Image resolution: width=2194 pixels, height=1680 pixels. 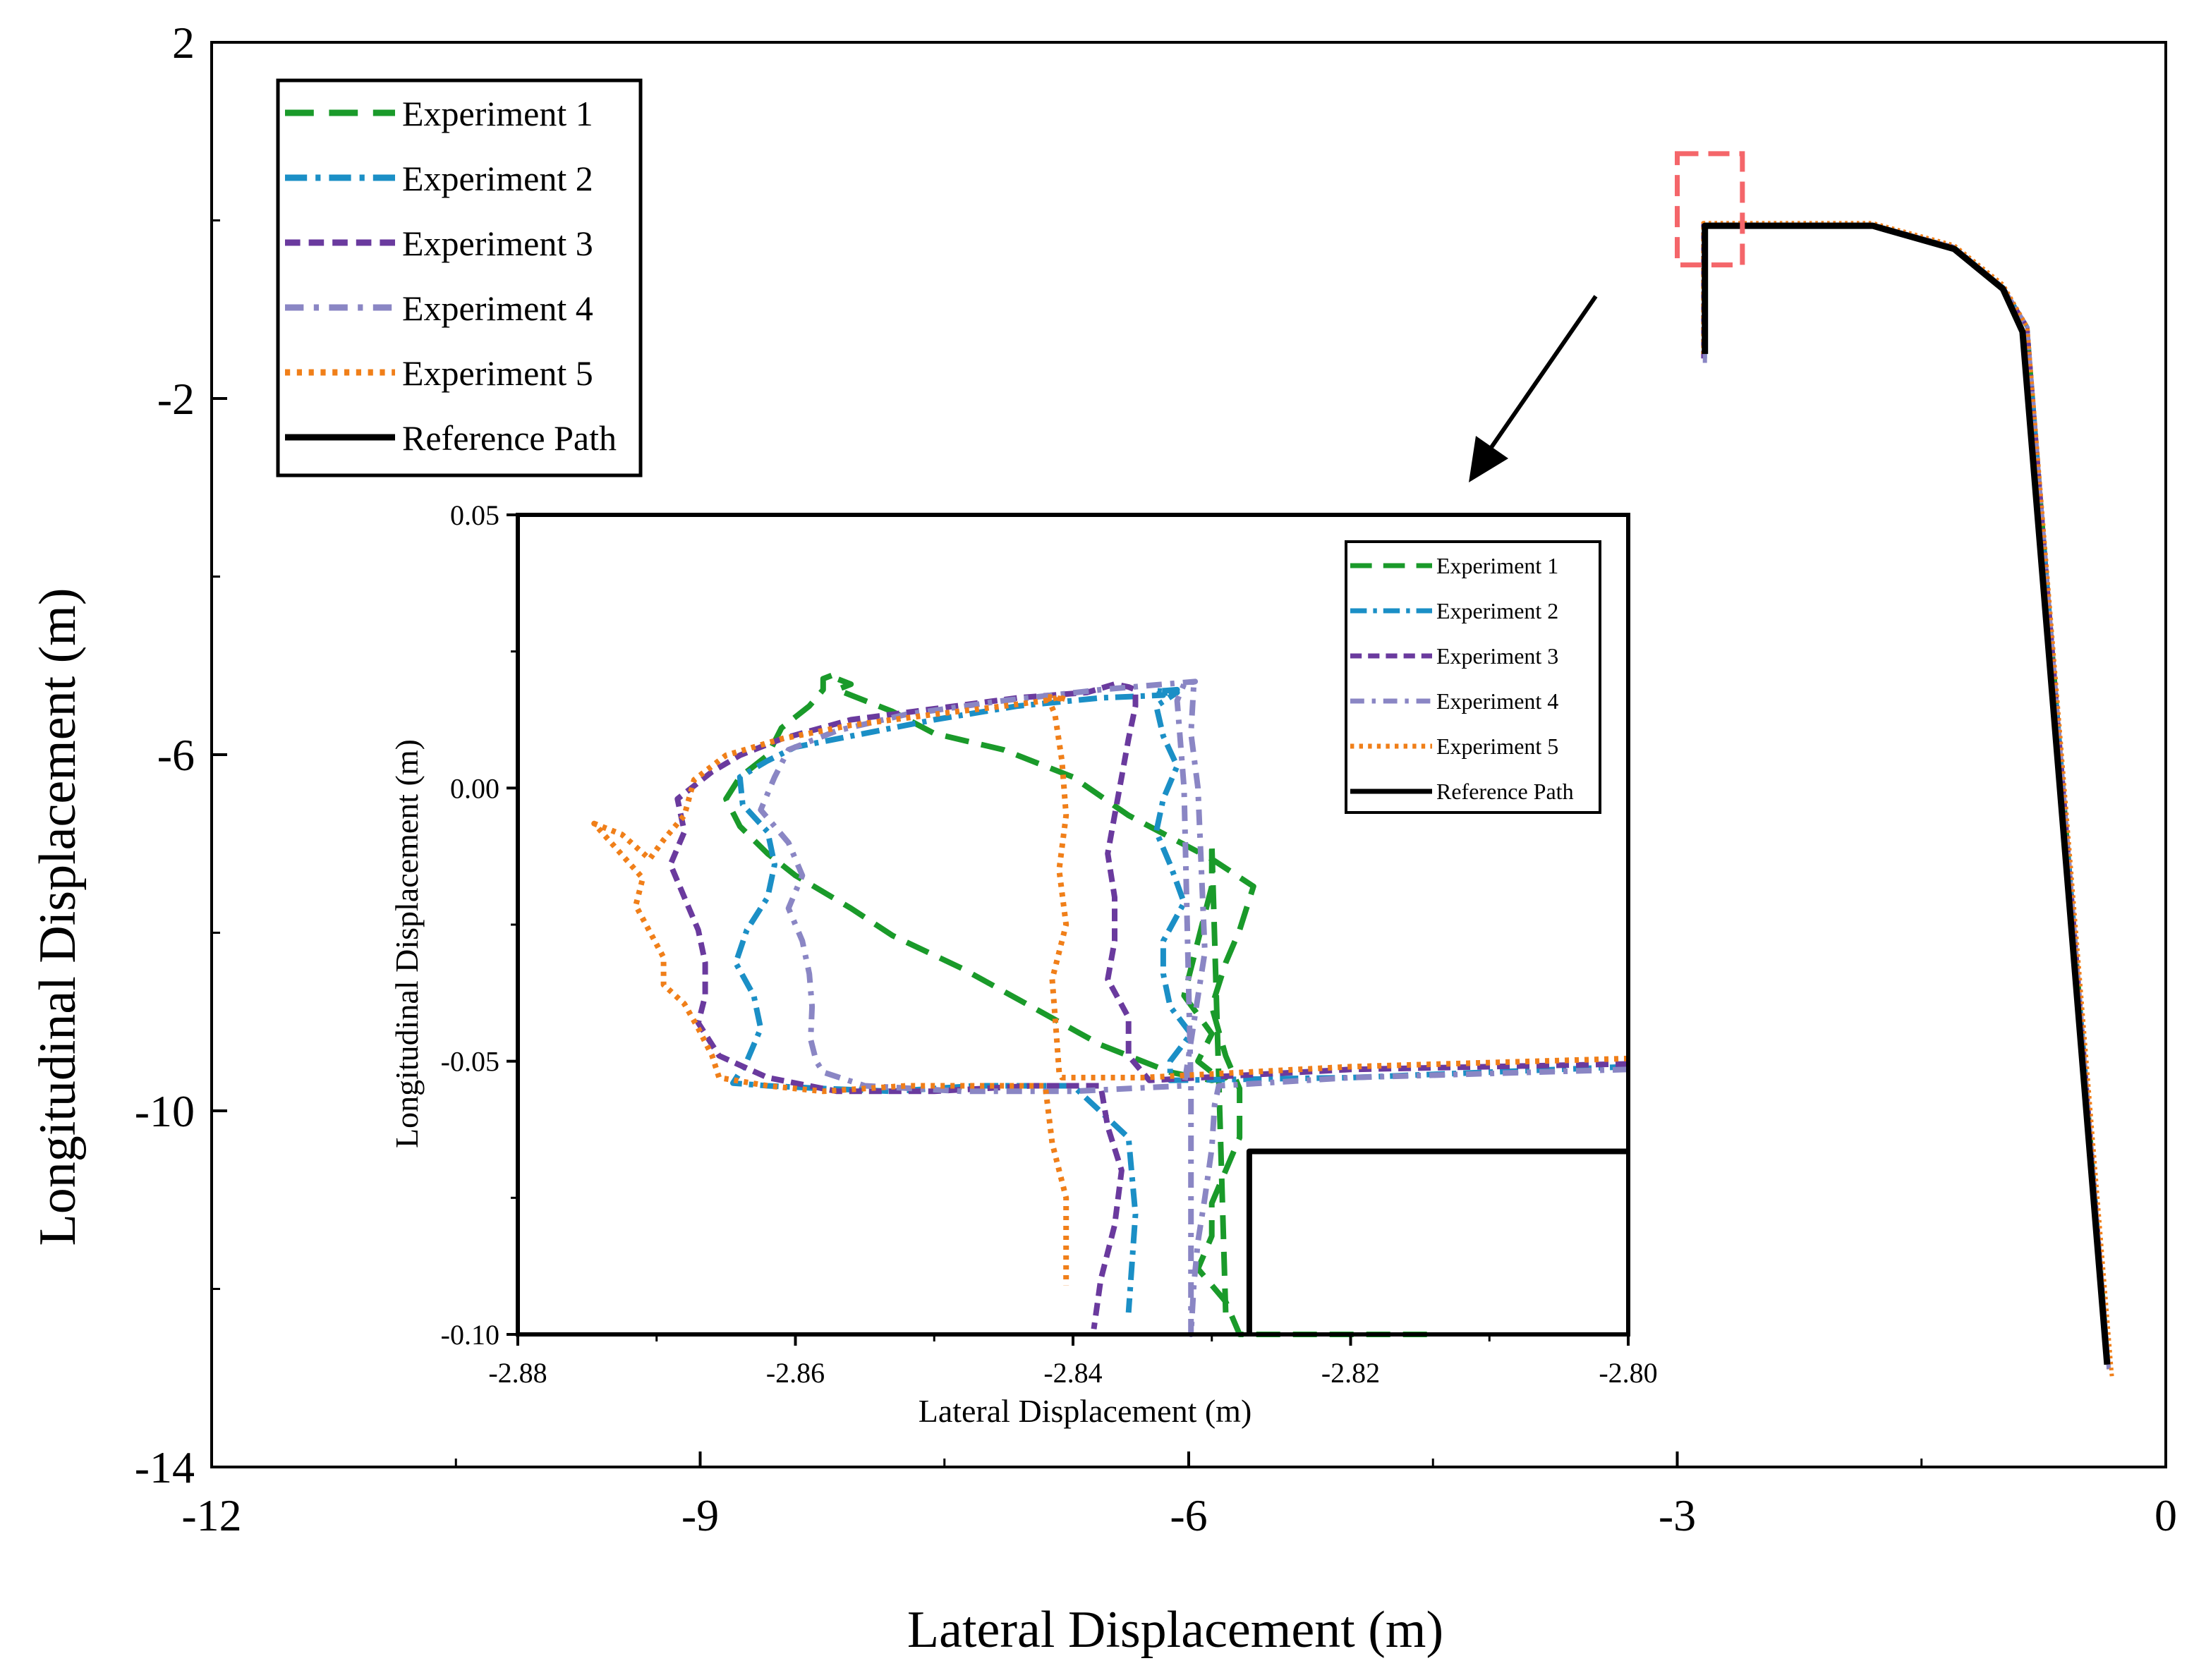 I want to click on main-y-tick-label: -6, so click(x=176, y=755).